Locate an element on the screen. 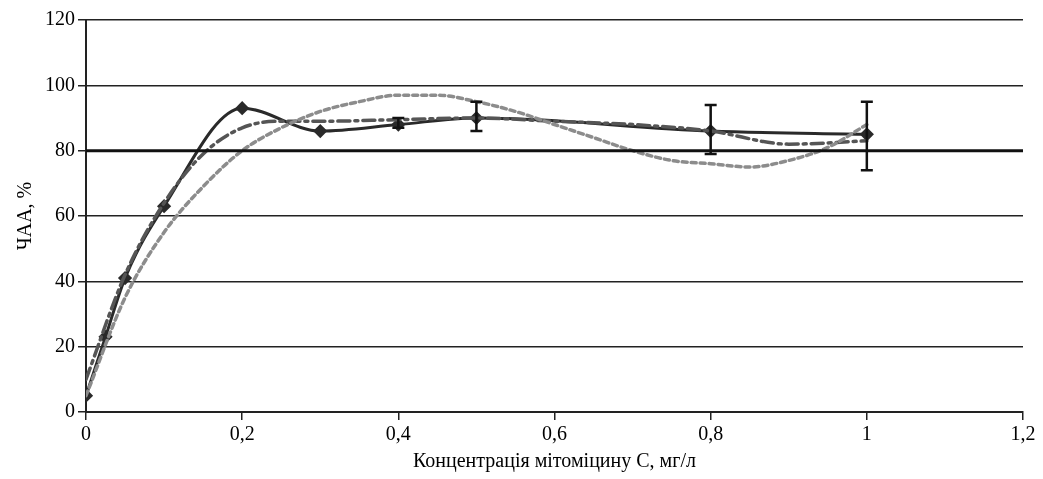 The image size is (1043, 479). x-tick-label: 1,2 is located at coordinates (1023, 433).